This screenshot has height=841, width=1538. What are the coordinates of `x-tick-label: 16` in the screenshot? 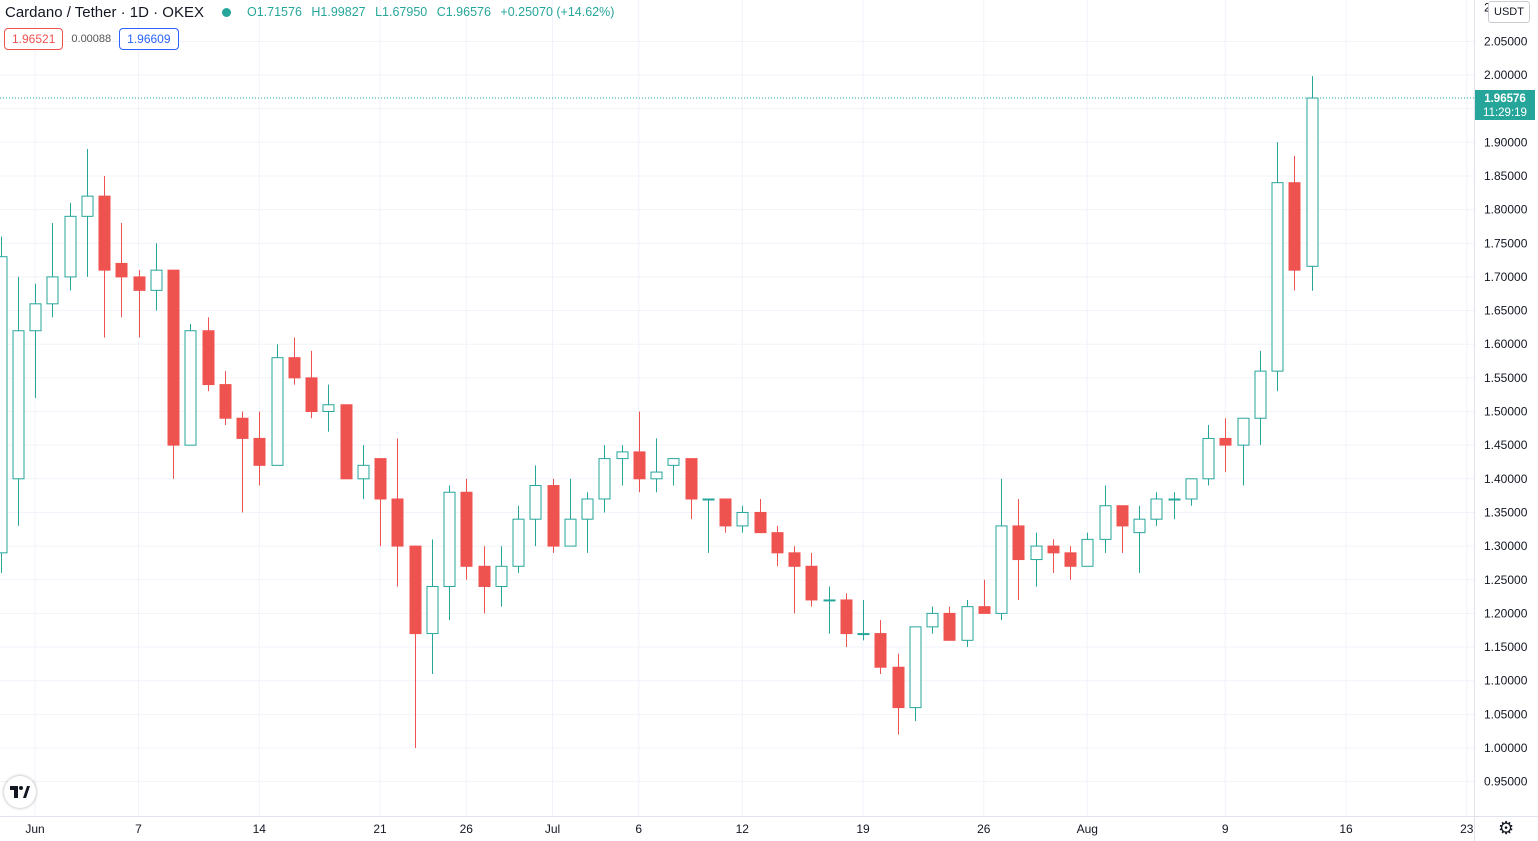 It's located at (1346, 829).